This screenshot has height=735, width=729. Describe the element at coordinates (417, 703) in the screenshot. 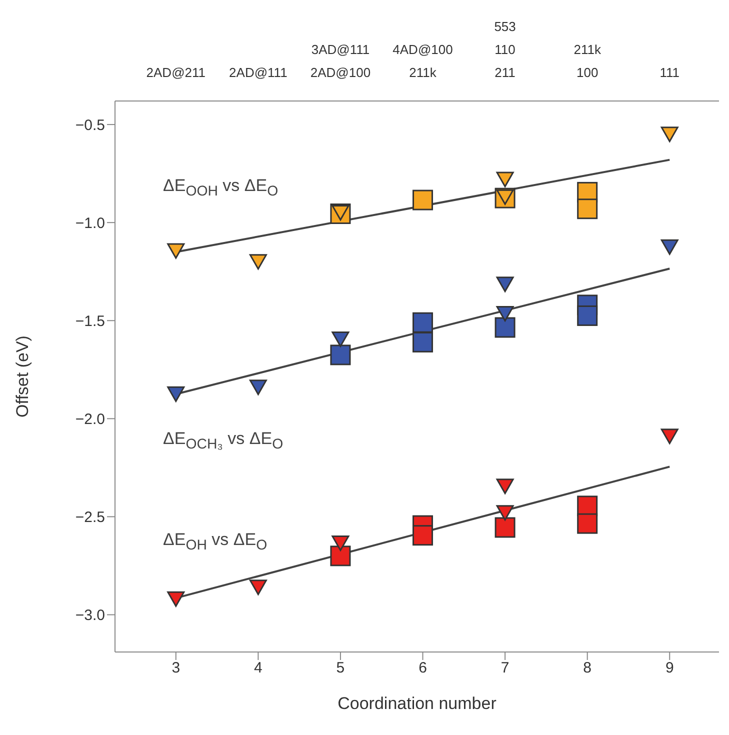

I see `x-axis-title: Coordination number` at that location.